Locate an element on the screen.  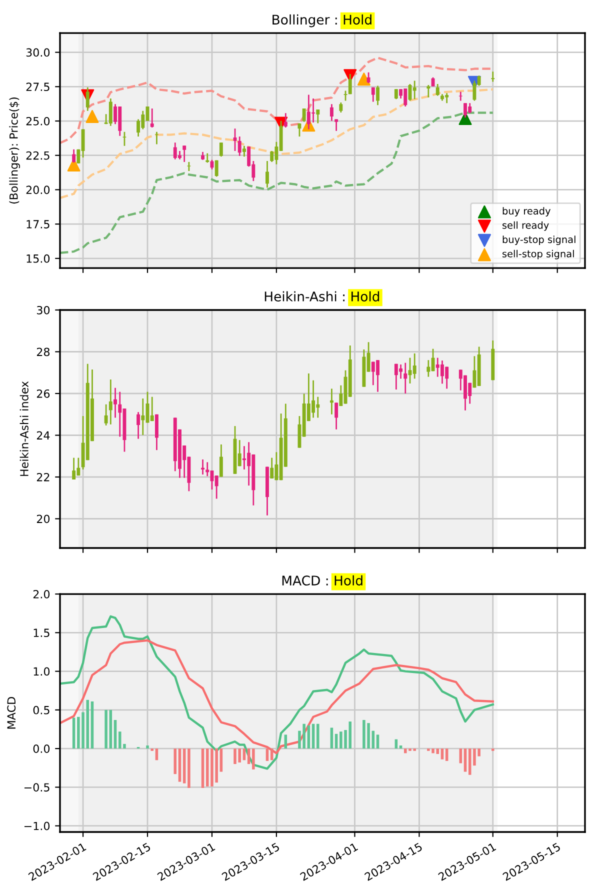
y-tick-label: 30.0 is located at coordinates (38, 52).